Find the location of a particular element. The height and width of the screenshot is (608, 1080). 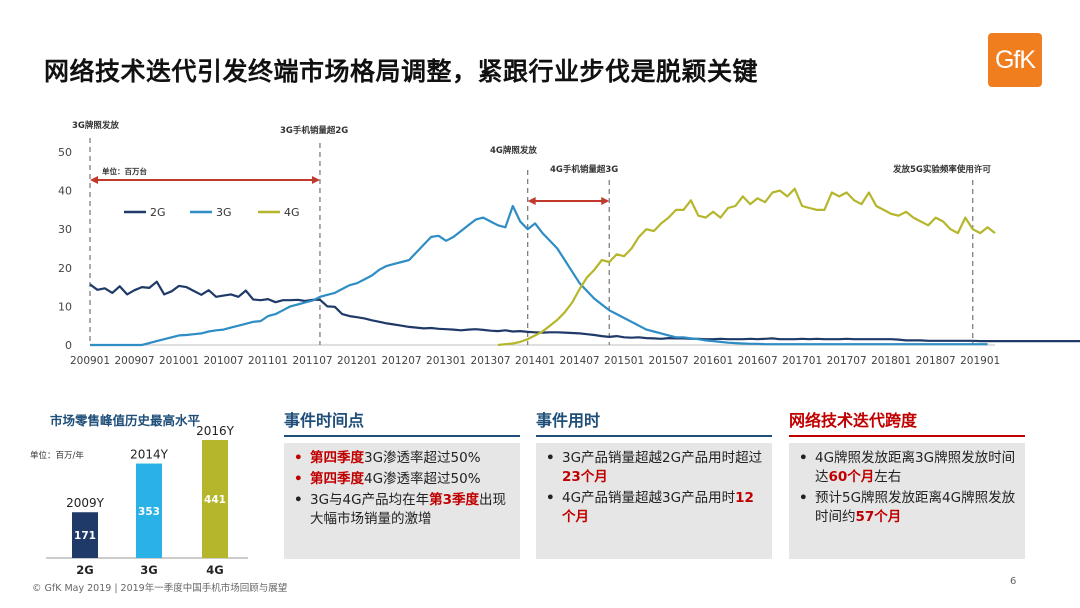

bar-year-label: 2009Y is located at coordinates (85, 503).